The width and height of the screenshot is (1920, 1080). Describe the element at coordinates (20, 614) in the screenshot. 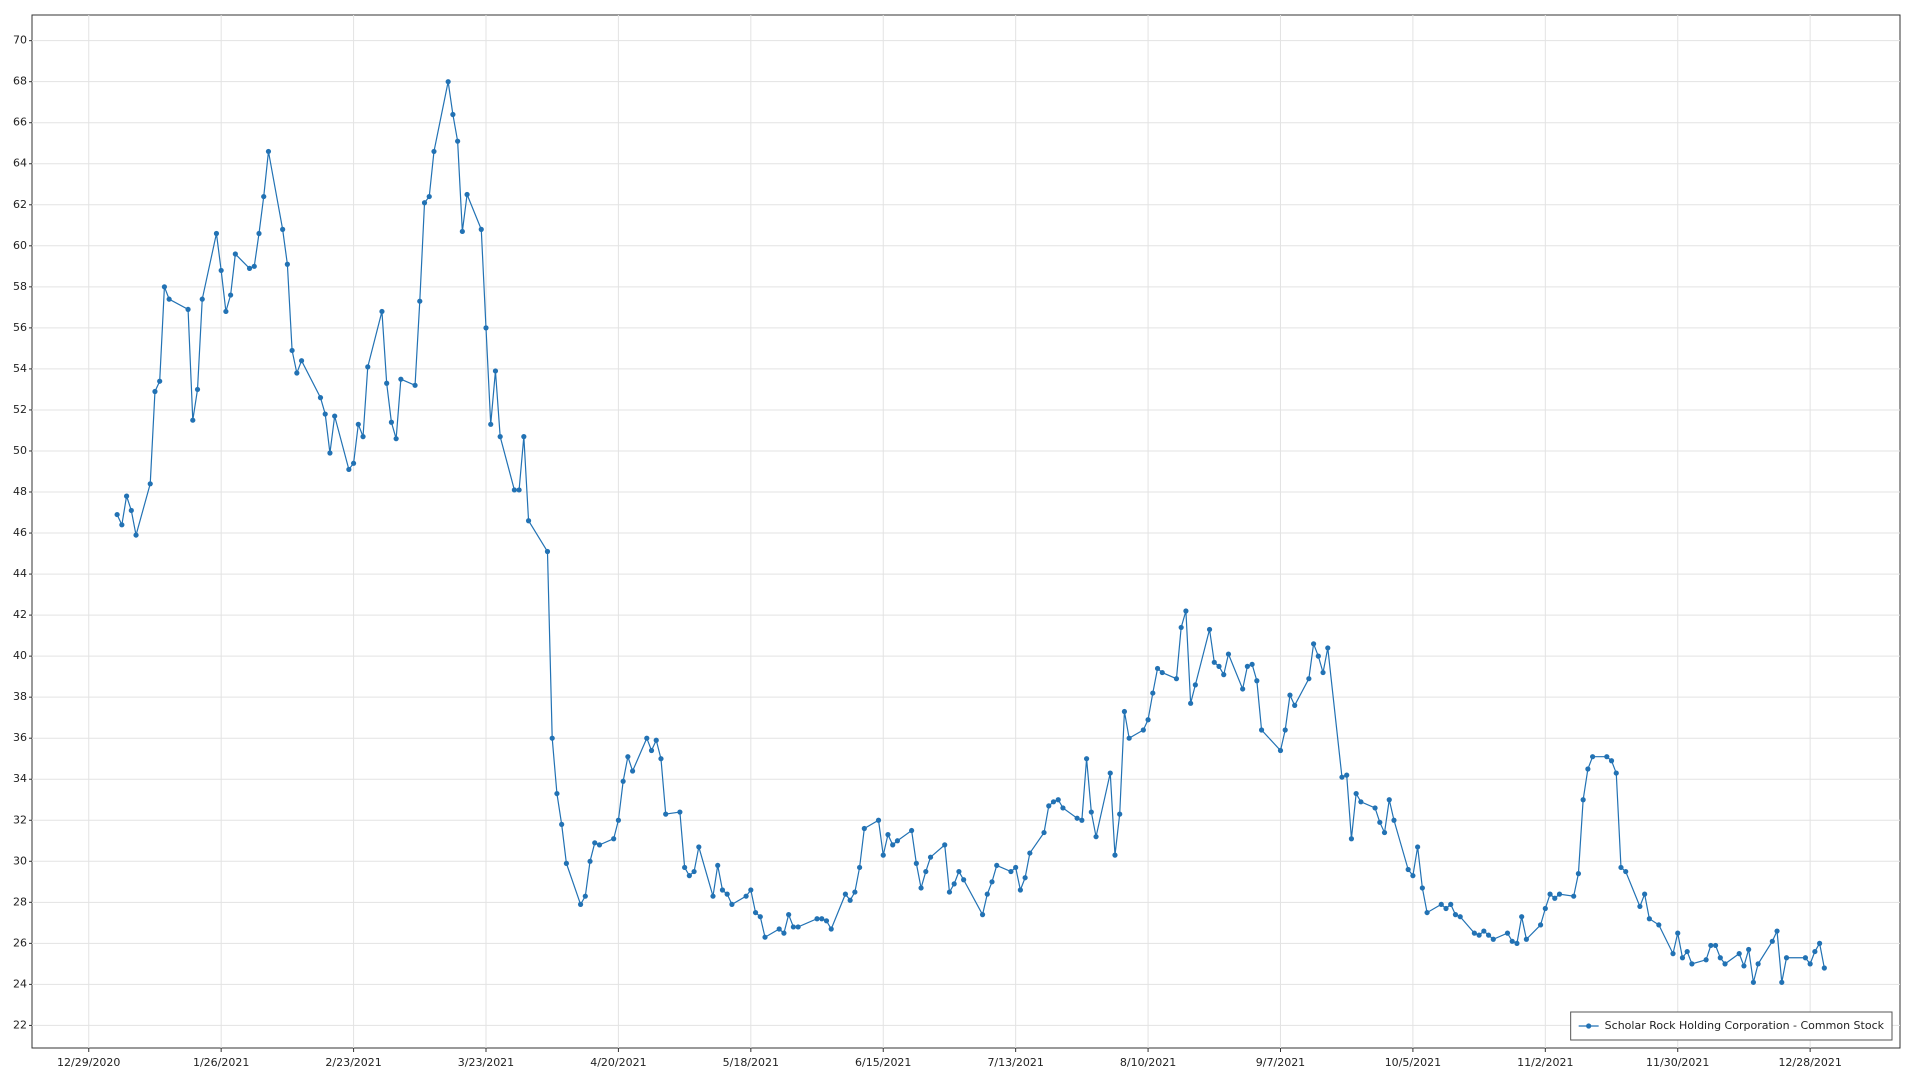

I see `y-tick-label: 42` at that location.